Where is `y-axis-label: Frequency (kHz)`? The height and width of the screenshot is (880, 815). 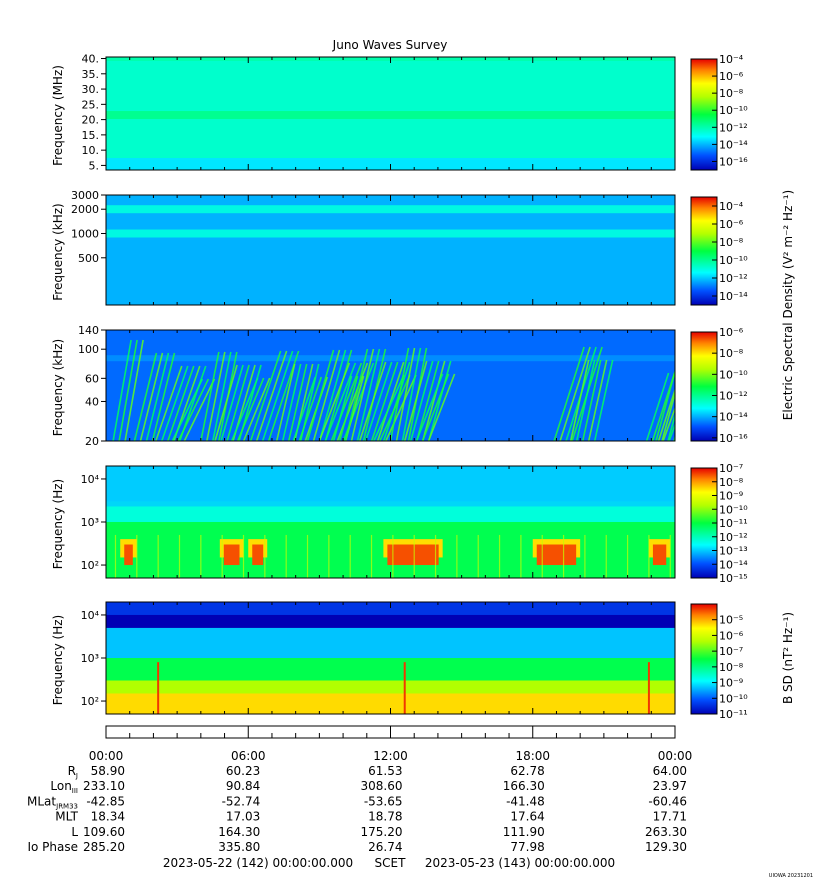 y-axis-label: Frequency (kHz) is located at coordinates (58, 251).